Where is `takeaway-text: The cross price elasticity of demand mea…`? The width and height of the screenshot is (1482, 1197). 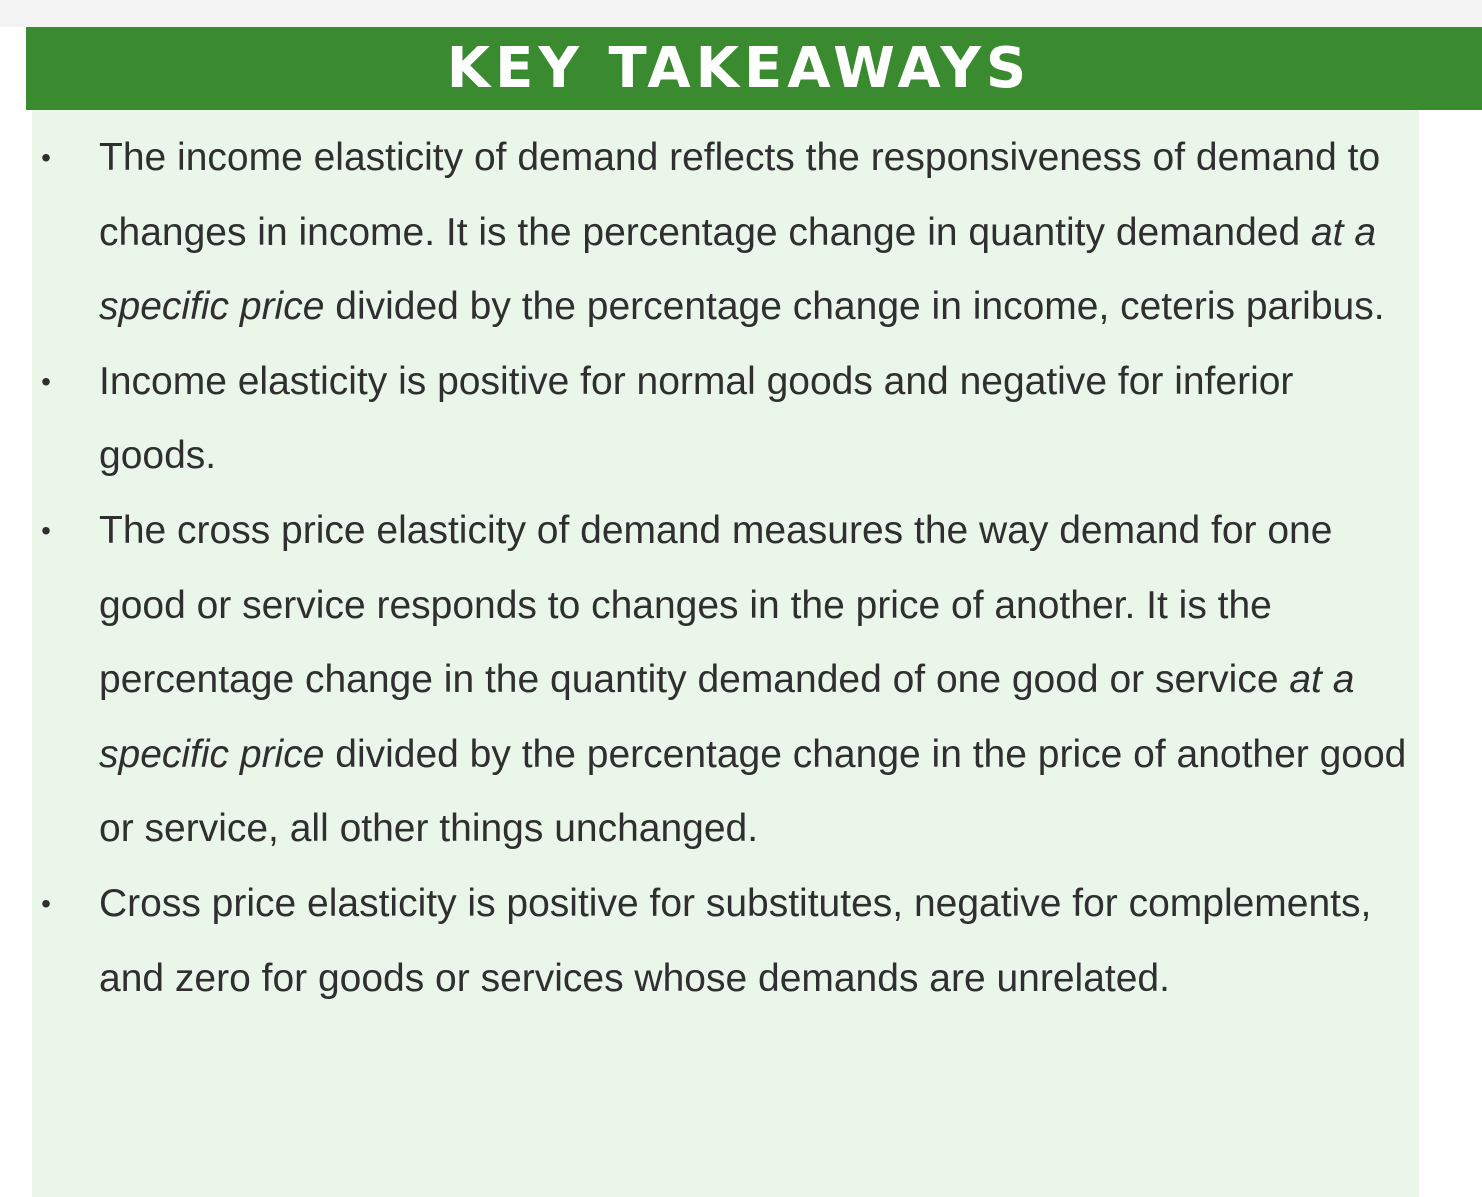 takeaway-text: The cross price elasticity of demand mea… is located at coordinates (716, 605).